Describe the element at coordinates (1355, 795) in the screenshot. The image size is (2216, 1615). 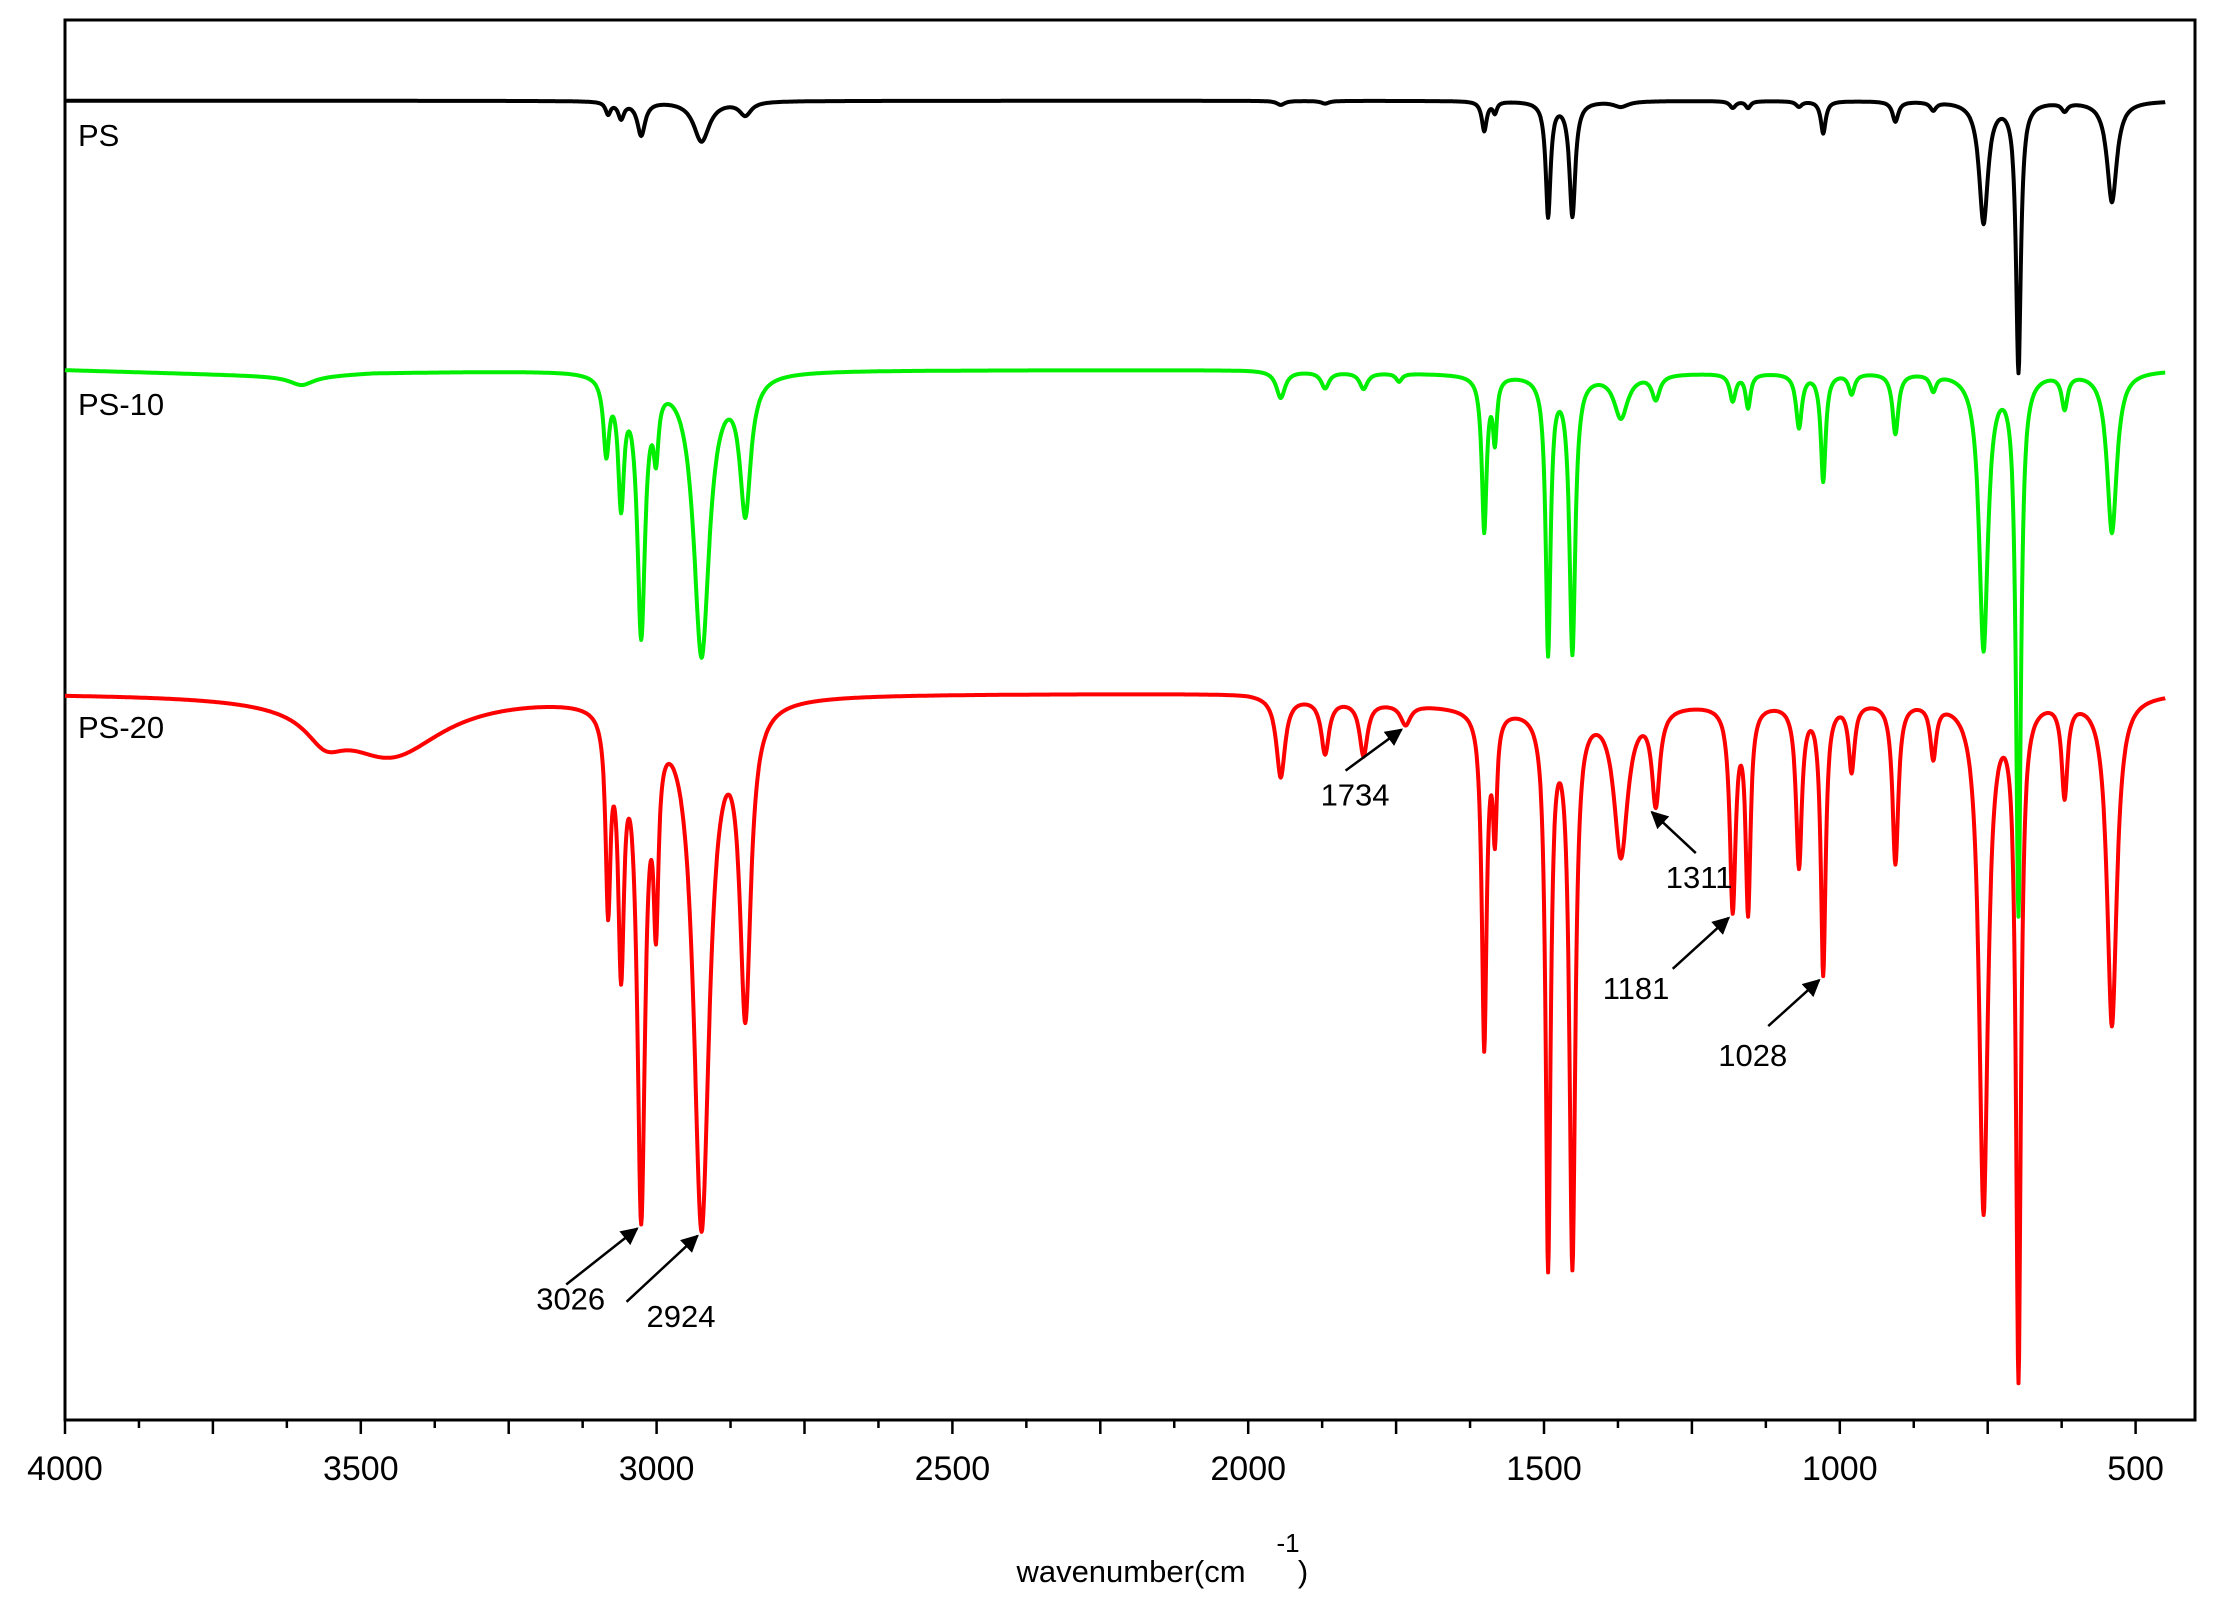
I see `annotation-label-1734: 1734` at that location.